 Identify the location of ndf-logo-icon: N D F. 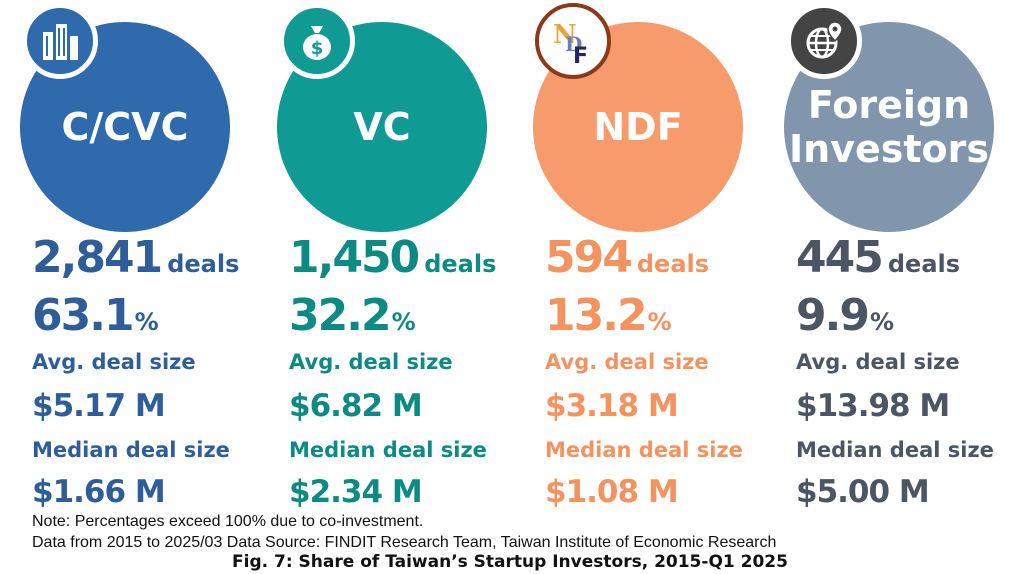
(573, 41).